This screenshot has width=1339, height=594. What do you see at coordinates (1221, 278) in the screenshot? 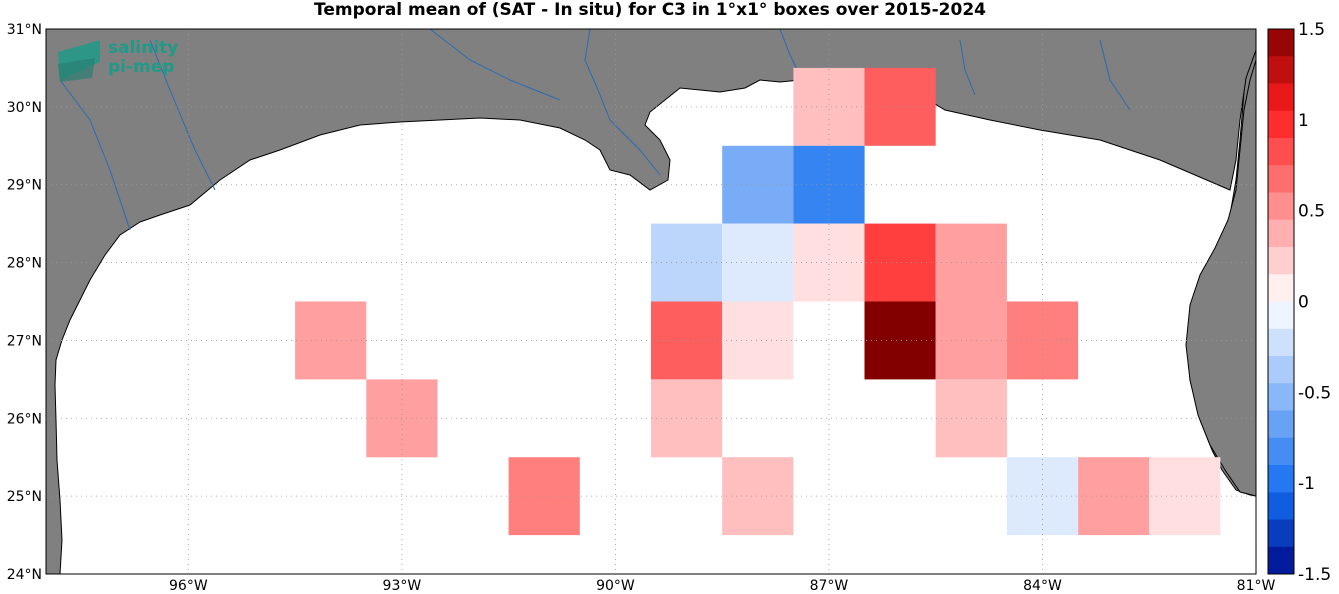
I see `land-florida` at bounding box center [1221, 278].